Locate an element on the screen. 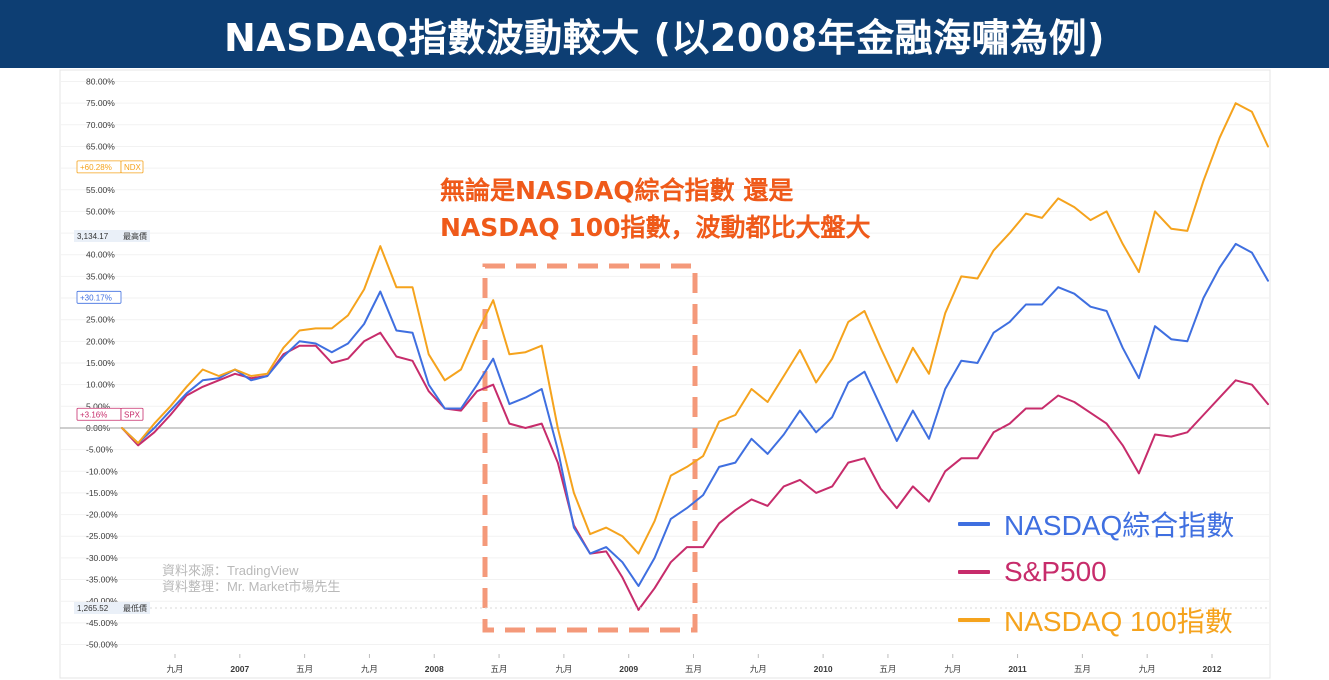 This screenshot has width=1329, height=680. chart-legend: NASDAQ綜合指數 S&P500 NASDAQ 100指數 is located at coordinates (1096, 572).